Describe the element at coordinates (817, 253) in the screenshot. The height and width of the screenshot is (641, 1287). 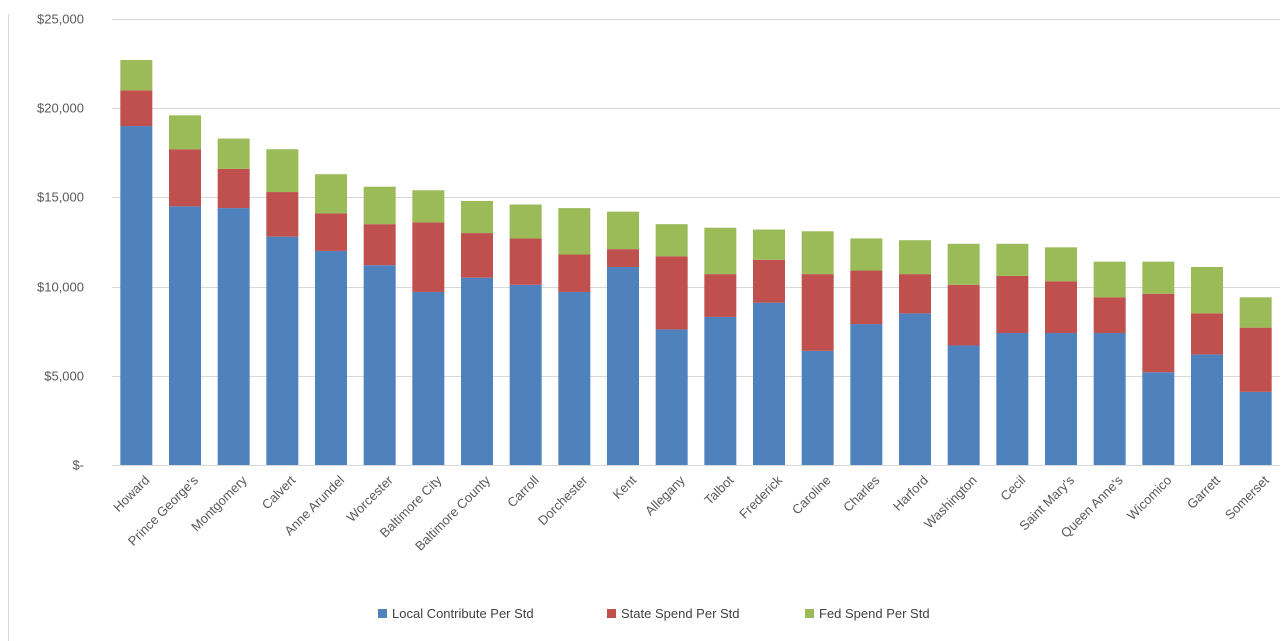
I see `bar-fed-spend-per-std-caroline` at that location.